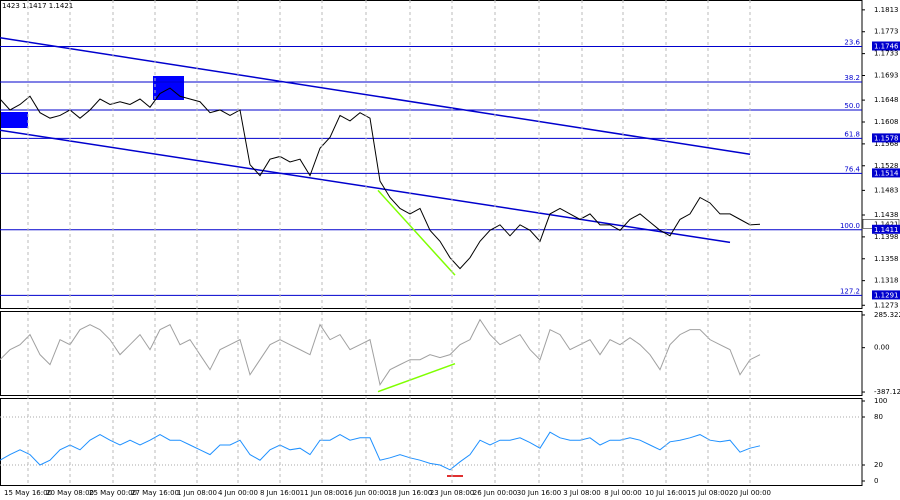  What do you see at coordinates (886, 166) in the screenshot?
I see `y-tick-label: 1.1528` at bounding box center [886, 166].